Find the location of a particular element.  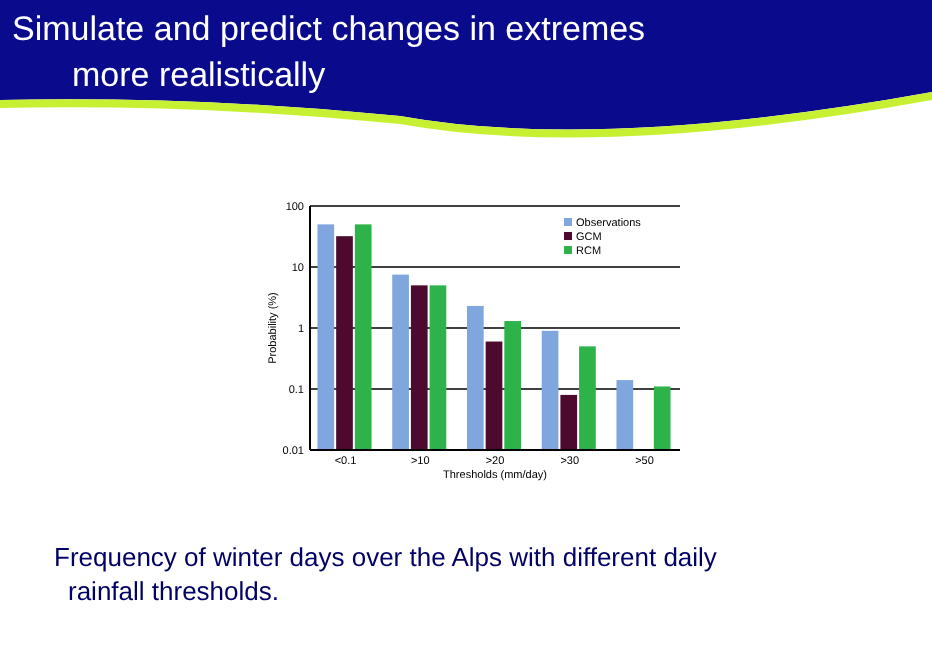

chart-title: Simulate and predict changes in extremes more realistically is located at coordinates (329, 52).